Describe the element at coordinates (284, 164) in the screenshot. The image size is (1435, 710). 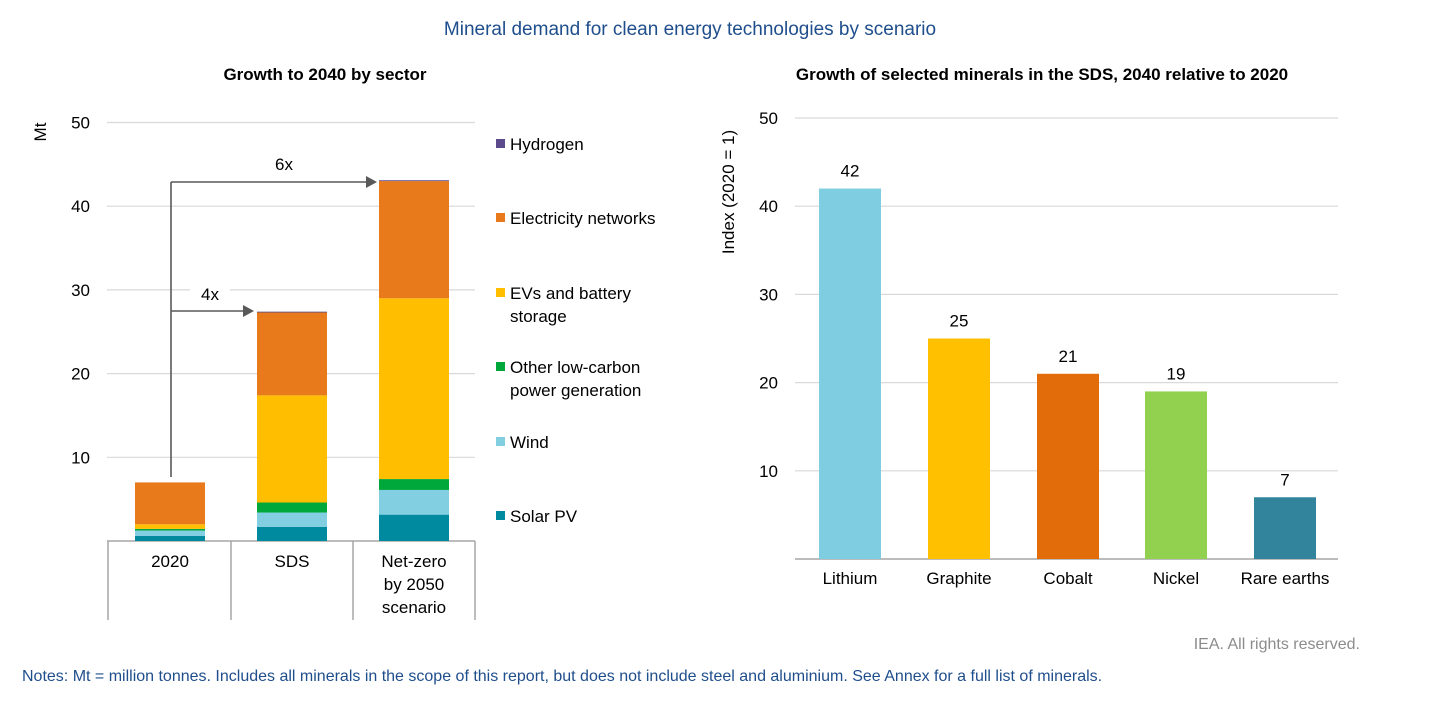
I see `annotation-label: 6x` at that location.